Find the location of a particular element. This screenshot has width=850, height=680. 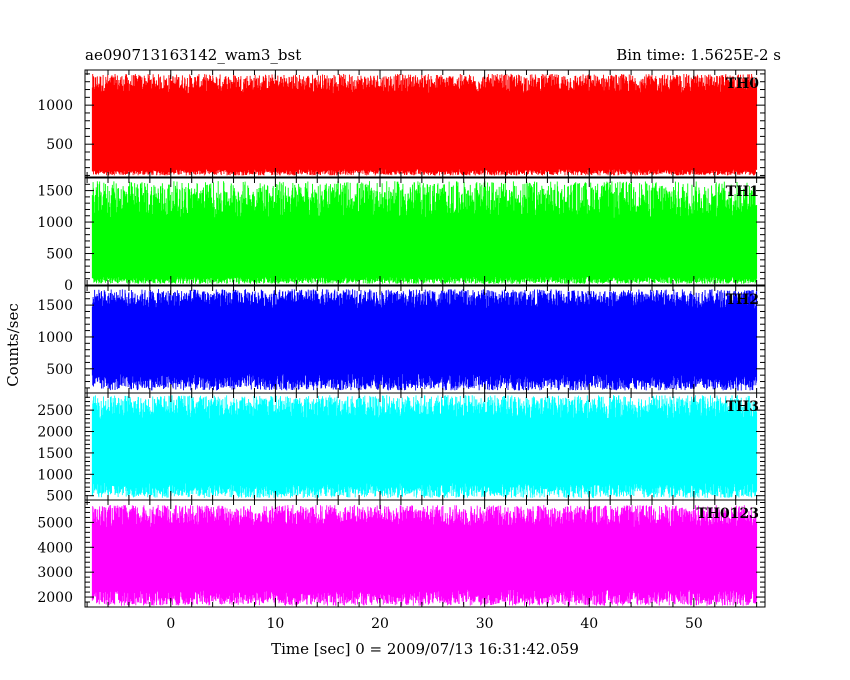

series-th0123 is located at coordinates (424, 555).